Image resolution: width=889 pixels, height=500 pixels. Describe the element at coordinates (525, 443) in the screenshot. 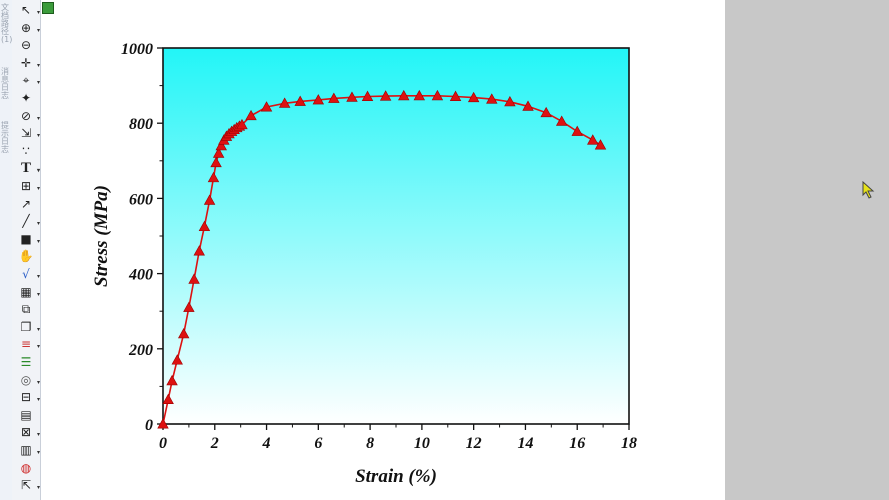

I see `x-tick-label: 14` at that location.